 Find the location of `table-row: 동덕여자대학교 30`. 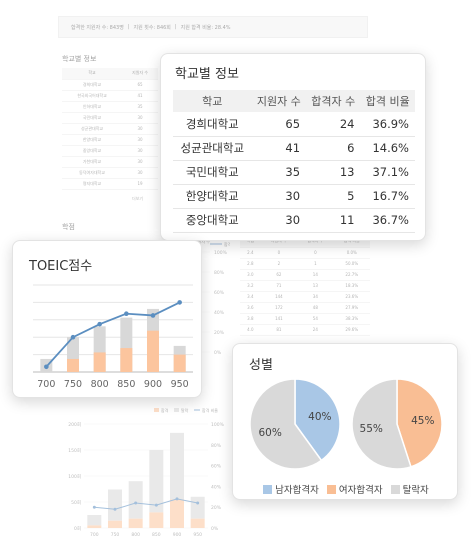

table-row: 동덕여자대학교 30 is located at coordinates (110, 173).